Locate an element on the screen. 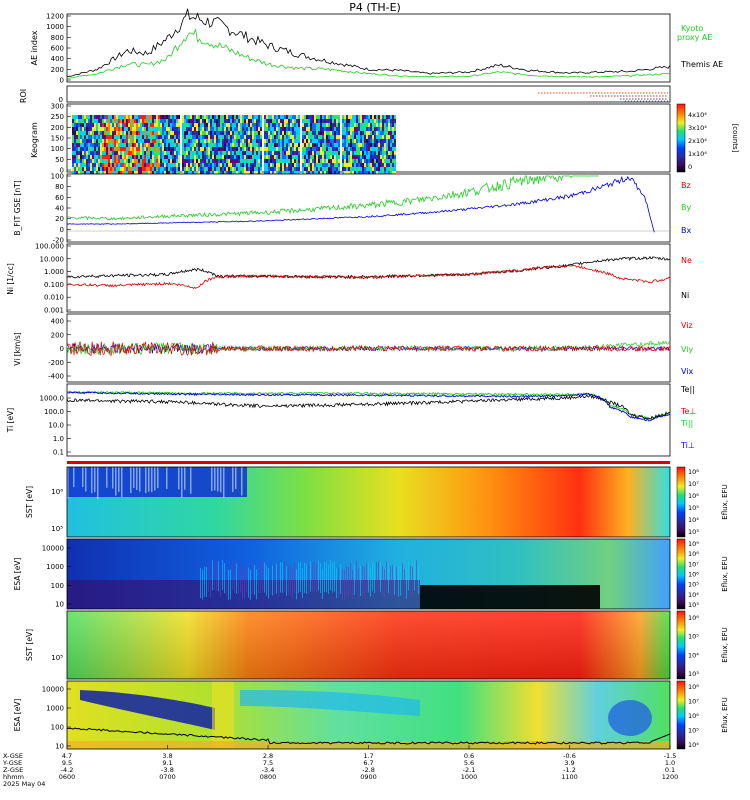 The height and width of the screenshot is (800, 750). esa-e-low-energy is located at coordinates (243, 594).